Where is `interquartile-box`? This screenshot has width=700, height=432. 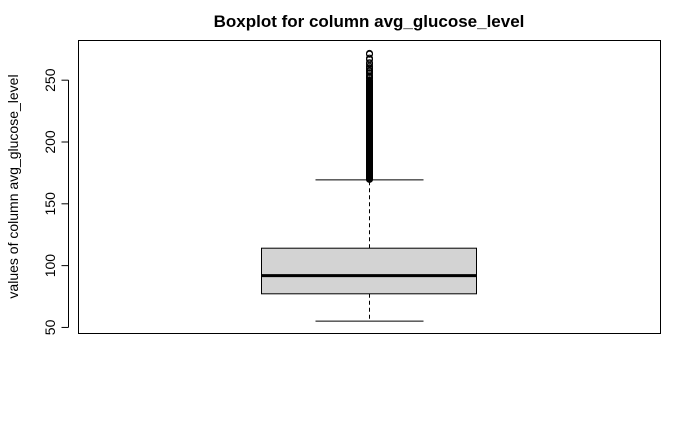 interquartile-box is located at coordinates (369, 271).